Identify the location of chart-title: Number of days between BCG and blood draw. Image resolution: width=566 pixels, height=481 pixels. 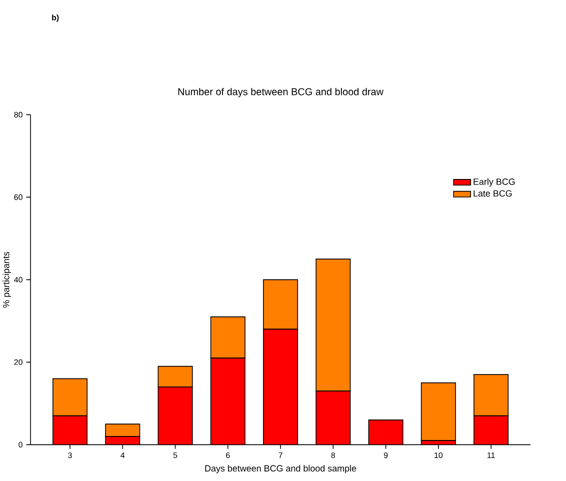
(281, 93).